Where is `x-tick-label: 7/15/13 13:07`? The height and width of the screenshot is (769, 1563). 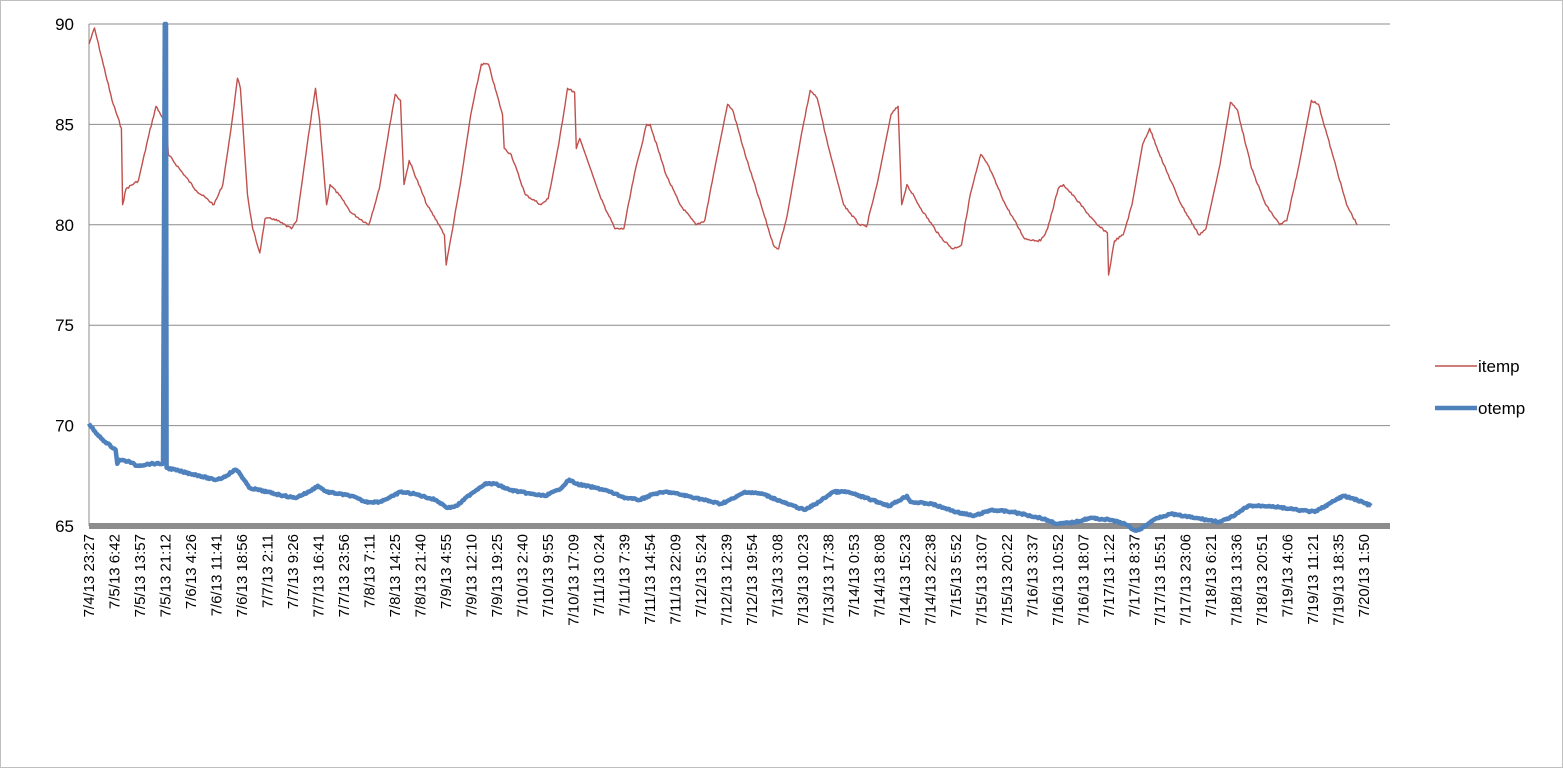 x-tick-label: 7/15/13 13:07 is located at coordinates (982, 580).